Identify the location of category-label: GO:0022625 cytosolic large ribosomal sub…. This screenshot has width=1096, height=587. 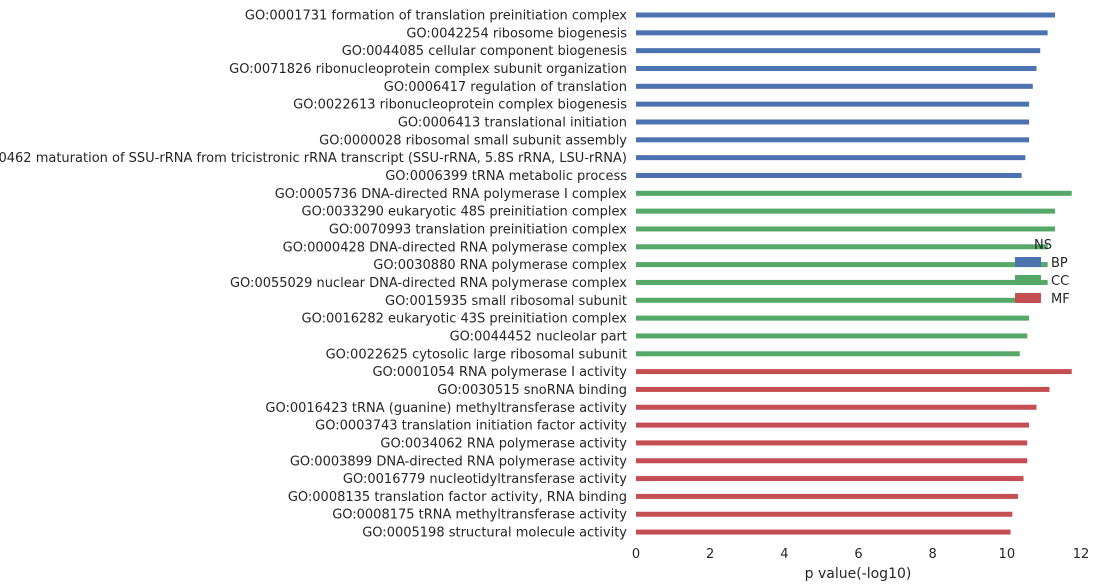
(476, 354).